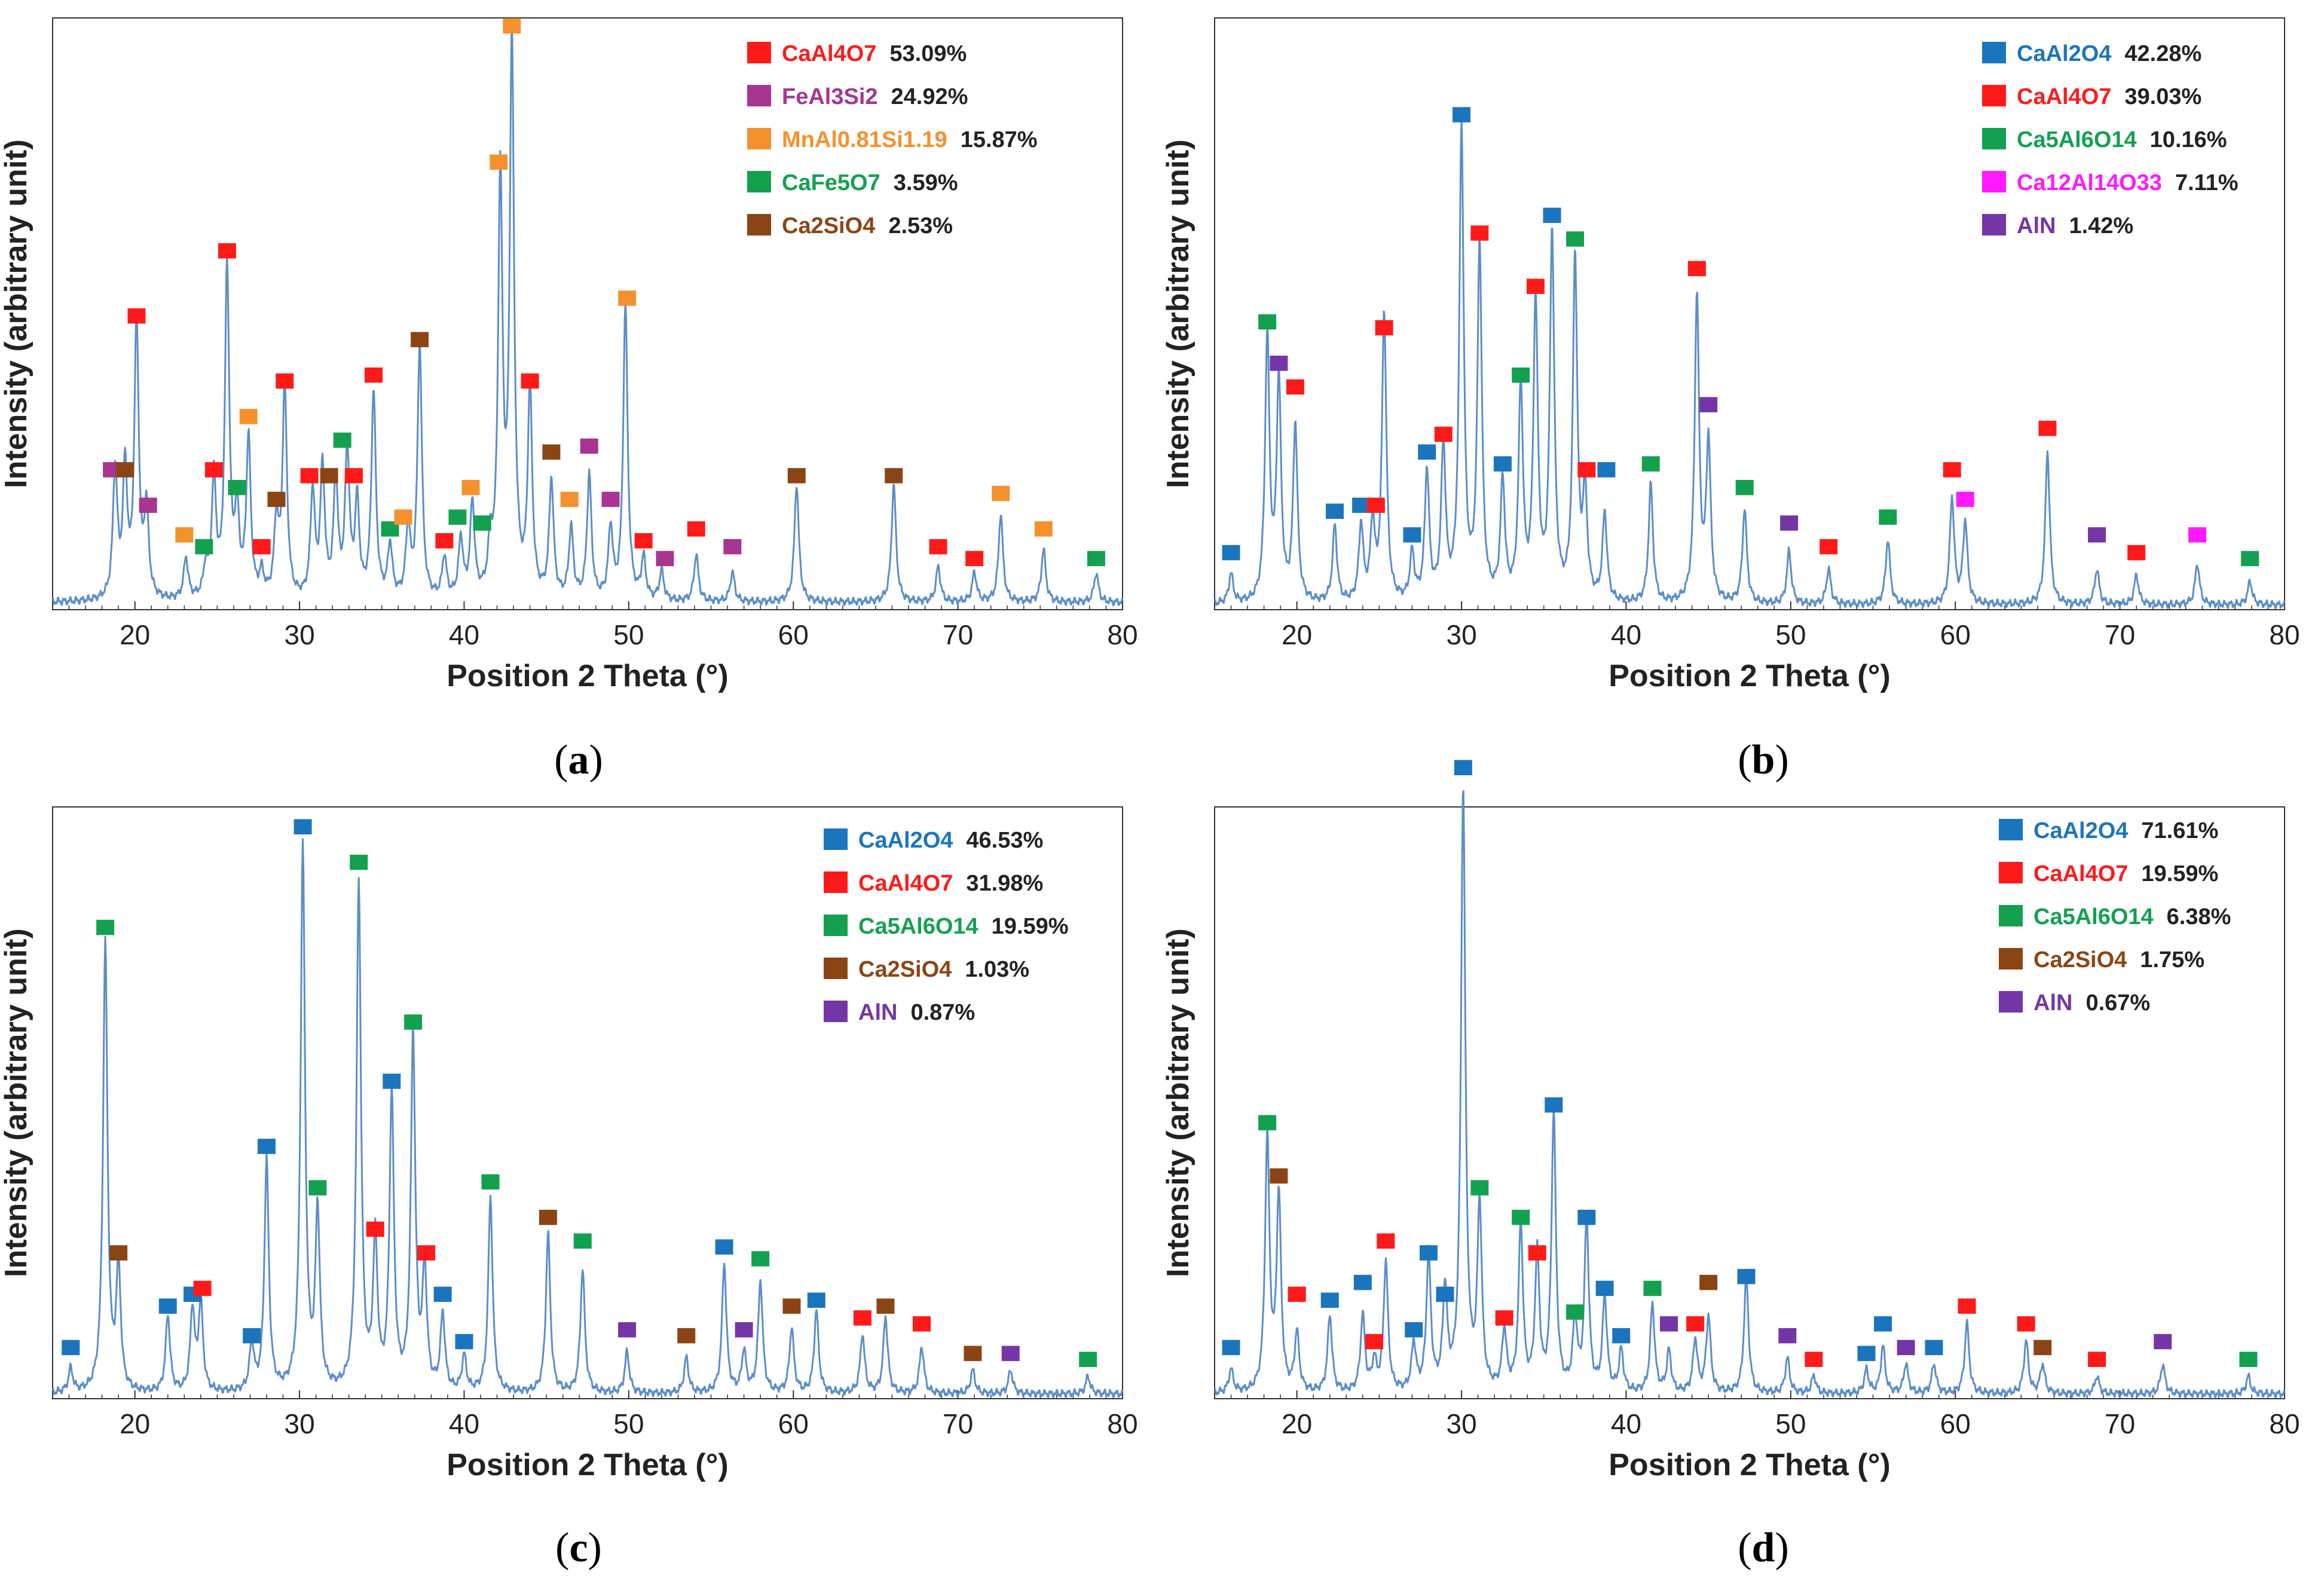 This screenshot has width=2324, height=1578. Describe the element at coordinates (2199, 917) in the screenshot. I see `legend-value: 6.38%` at that location.